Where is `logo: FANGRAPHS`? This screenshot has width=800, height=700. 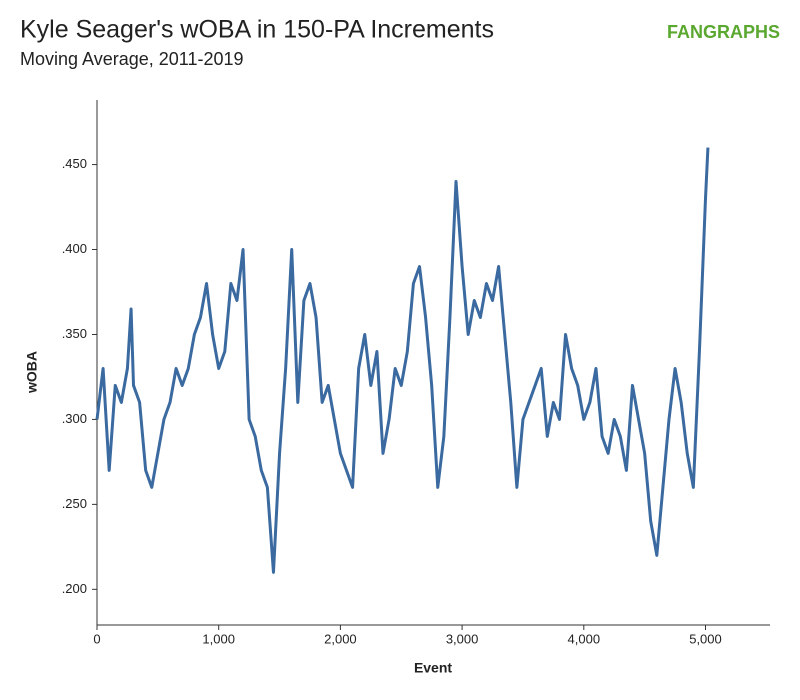
logo: FANGRAPHS is located at coordinates (723, 32).